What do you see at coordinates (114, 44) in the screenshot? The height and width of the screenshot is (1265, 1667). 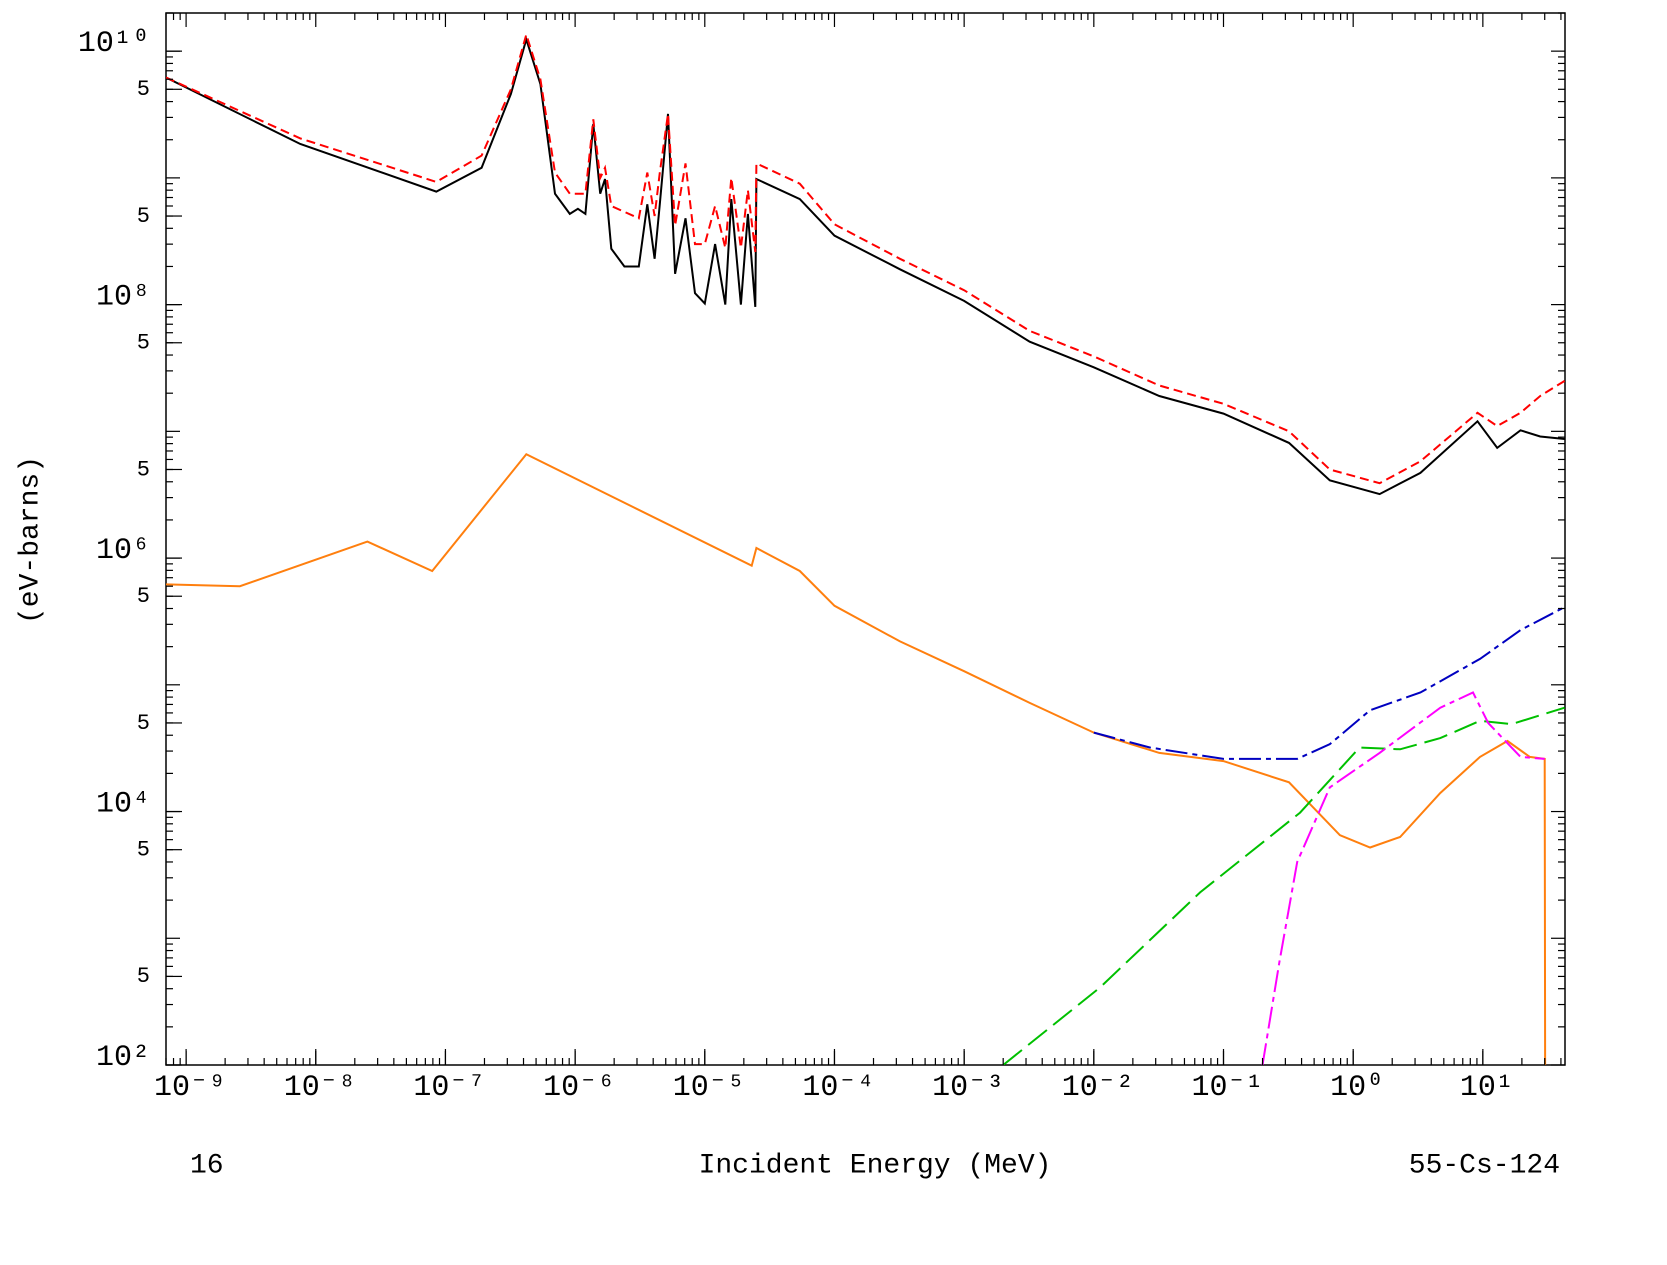 I see `y-tick-label: 10¹⁰` at bounding box center [114, 44].